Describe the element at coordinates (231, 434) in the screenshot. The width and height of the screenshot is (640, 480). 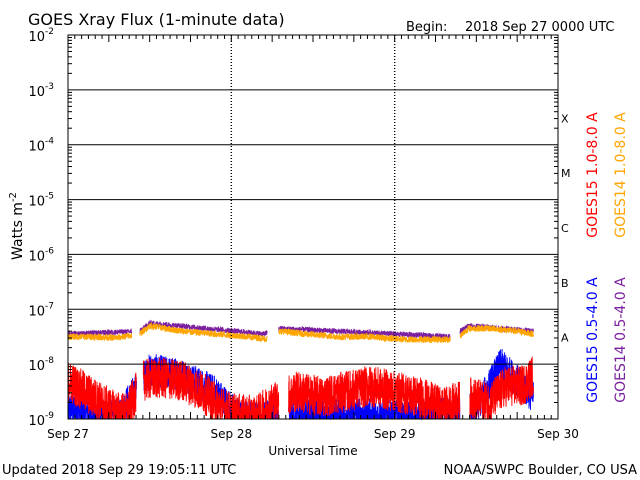
I see `x-tick-label: Sep 28` at that location.